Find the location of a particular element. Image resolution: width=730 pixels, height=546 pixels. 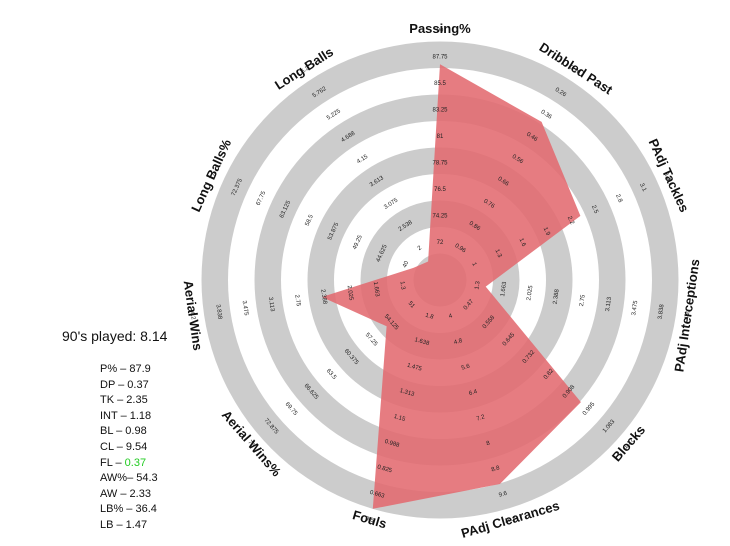

tick-label: 1.638 is located at coordinates (422, 342).